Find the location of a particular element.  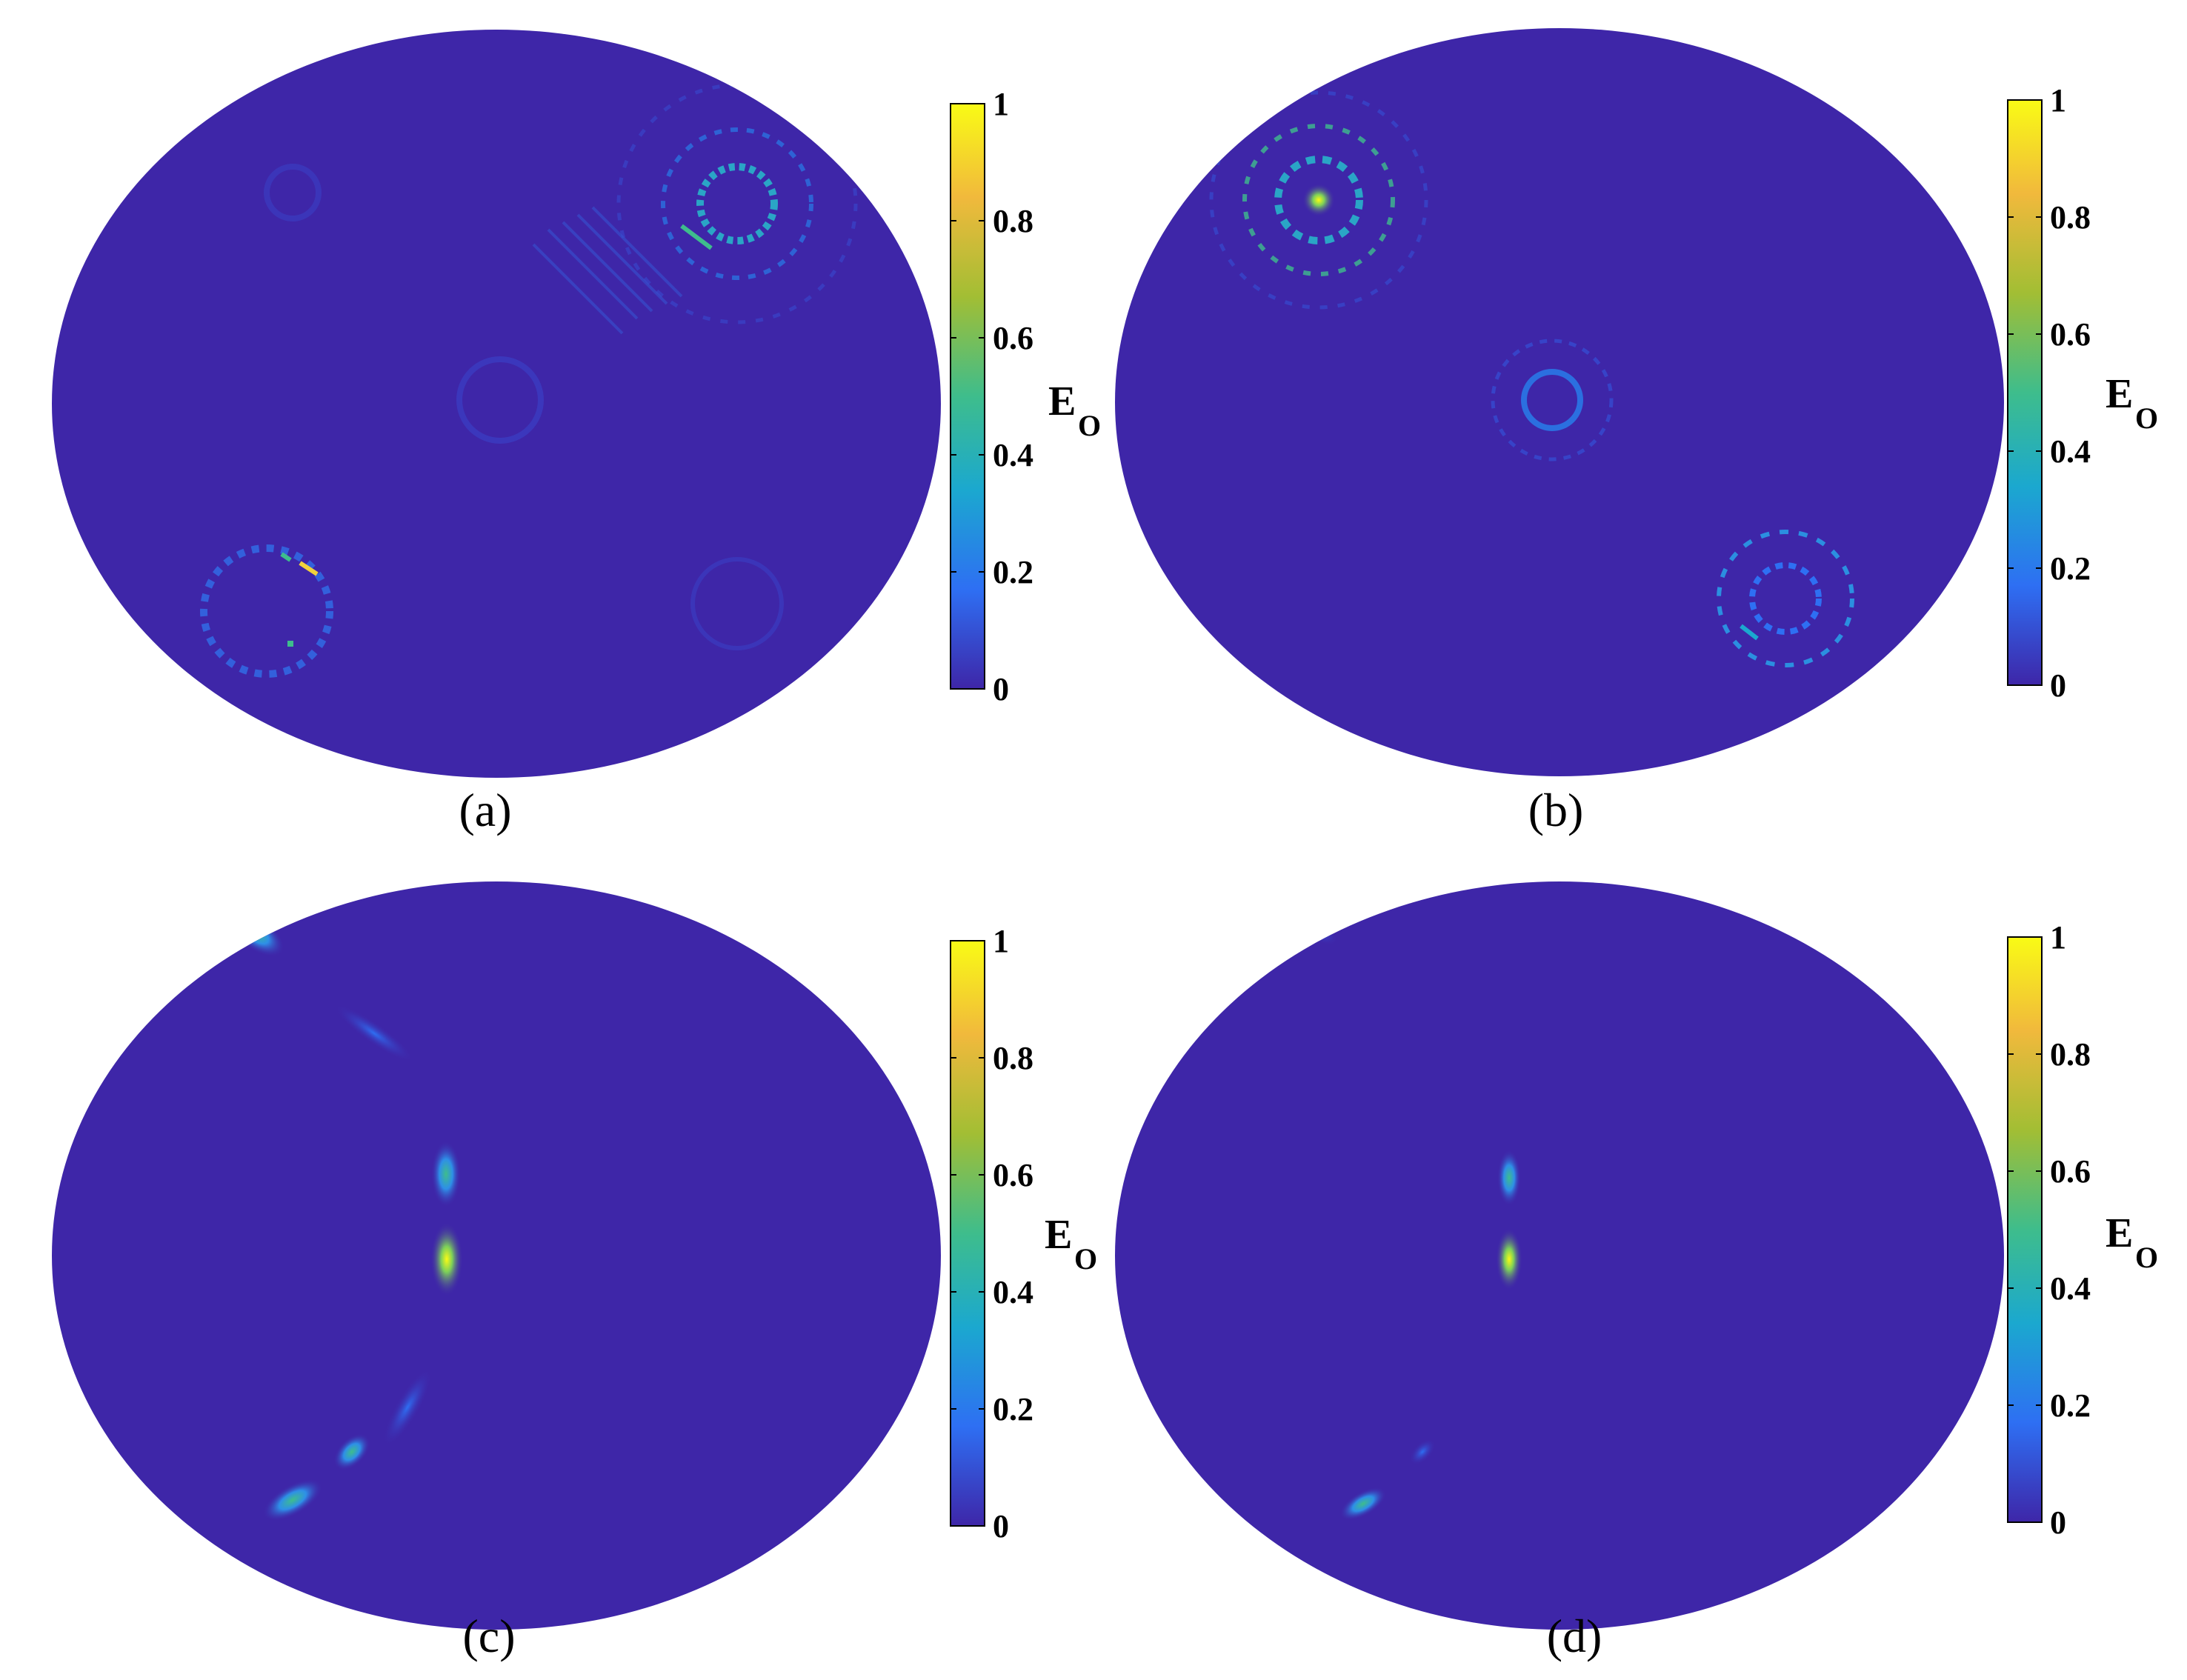

cb-label-sub-d: O is located at coordinates (2146, 1257).